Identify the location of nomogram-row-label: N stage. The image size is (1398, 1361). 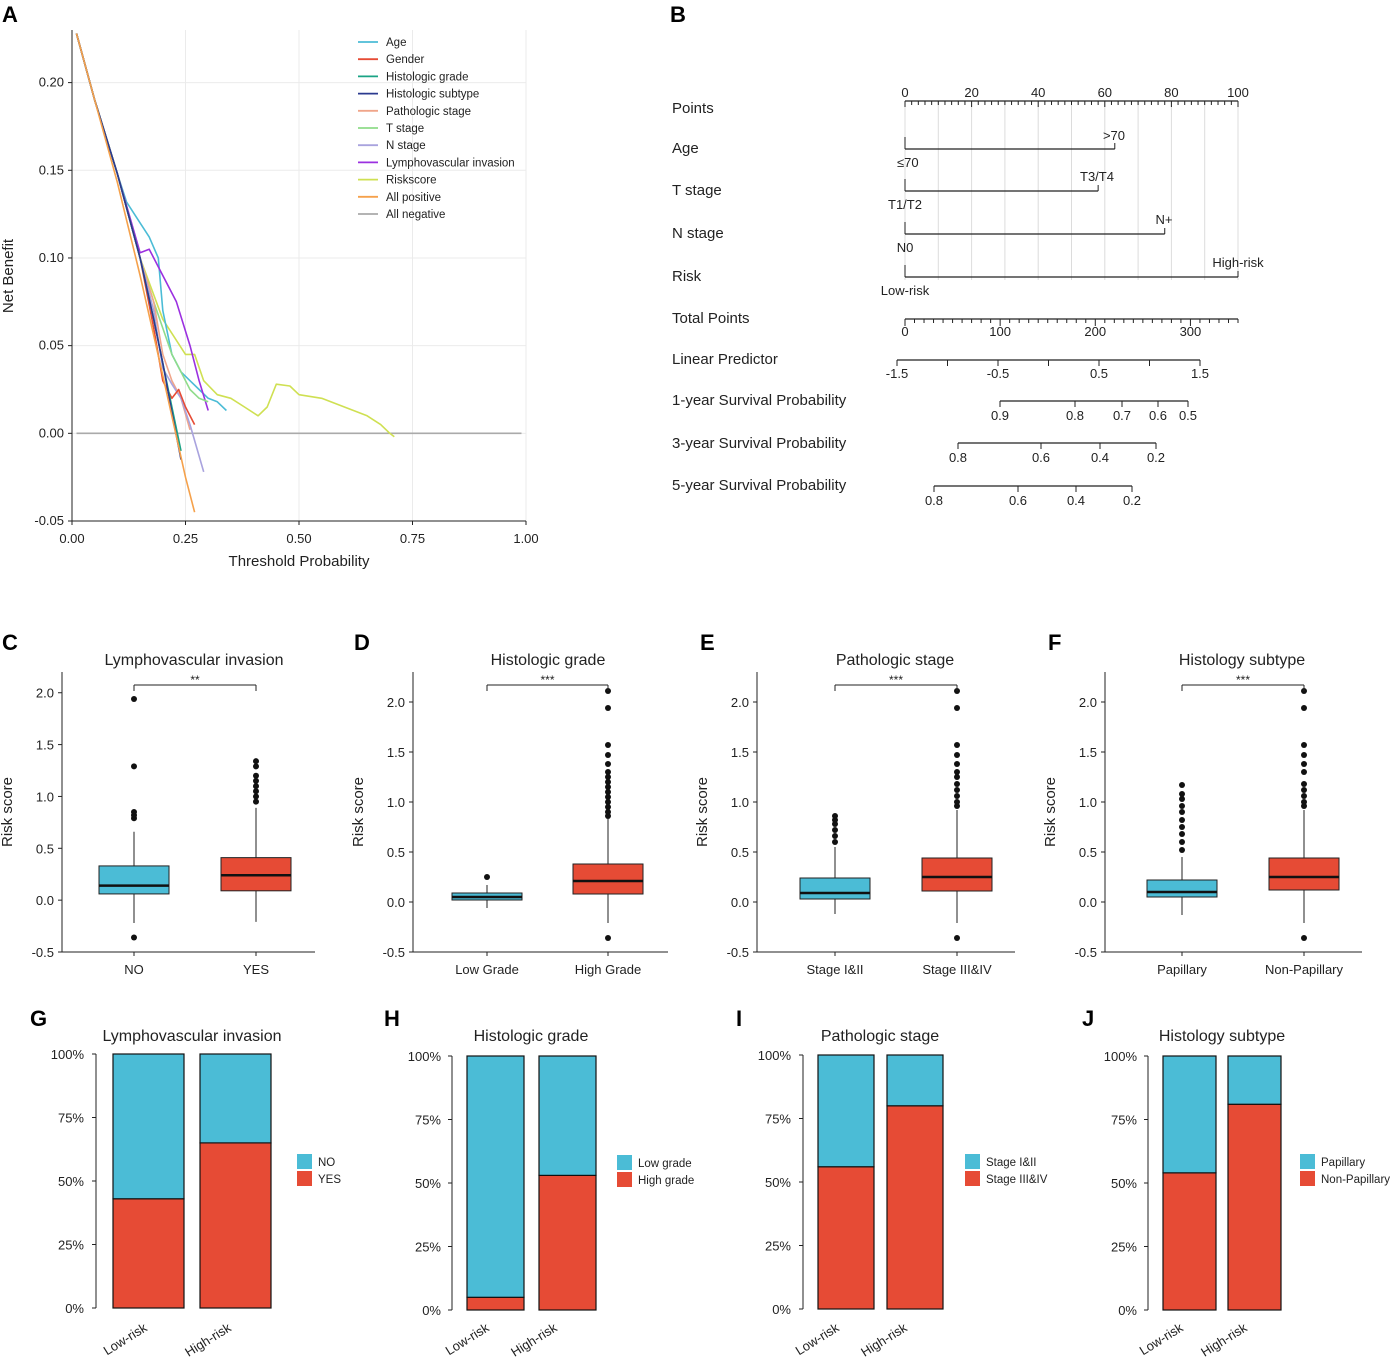
(698, 233).